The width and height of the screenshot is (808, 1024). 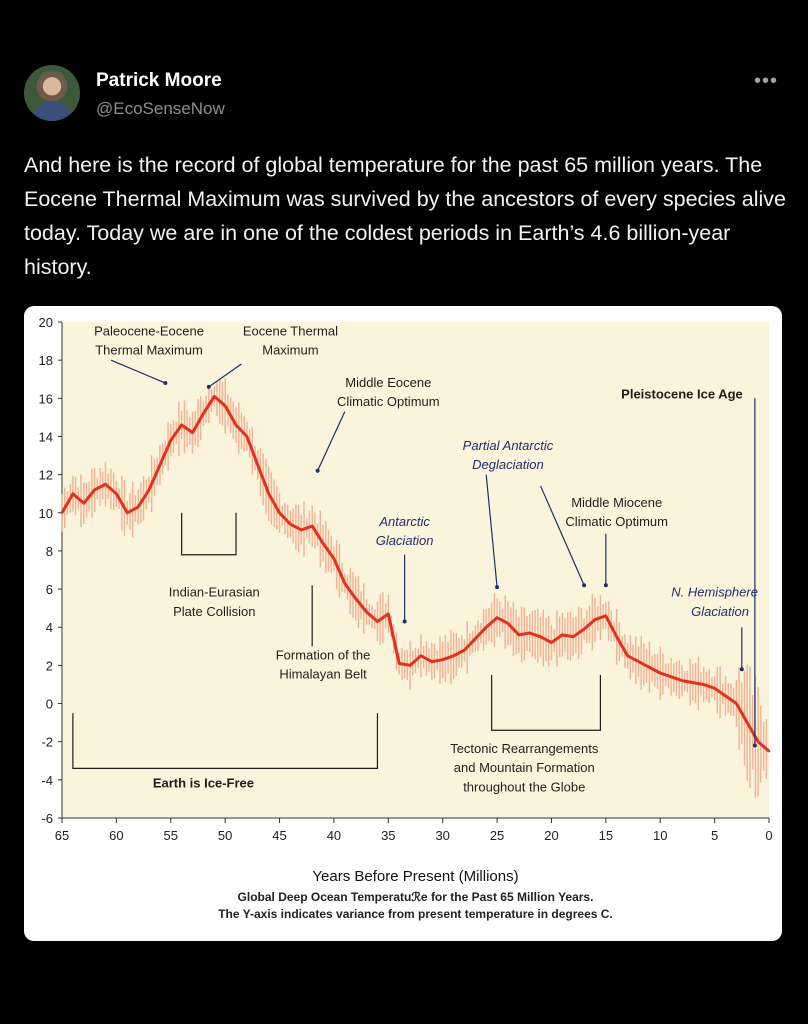 What do you see at coordinates (404, 521) in the screenshot?
I see `chart-annotation: Antarctic` at bounding box center [404, 521].